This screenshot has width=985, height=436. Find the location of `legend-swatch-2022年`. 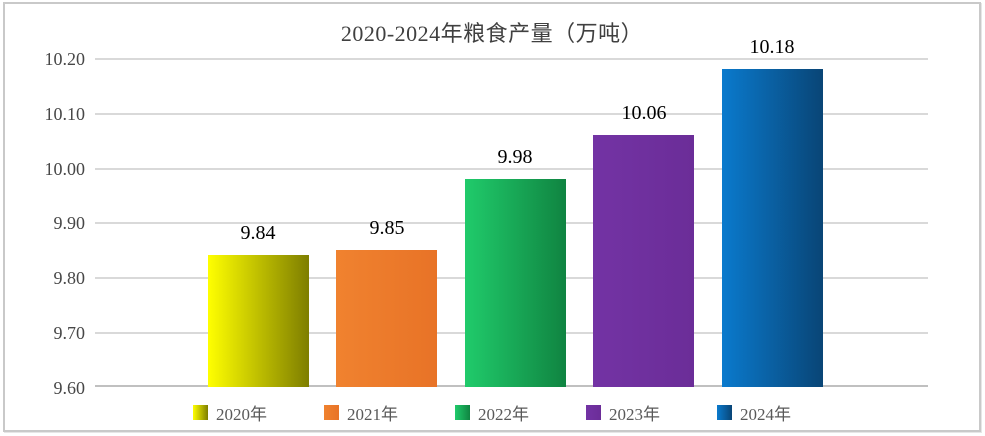

legend-swatch-2022年 is located at coordinates (462, 412).